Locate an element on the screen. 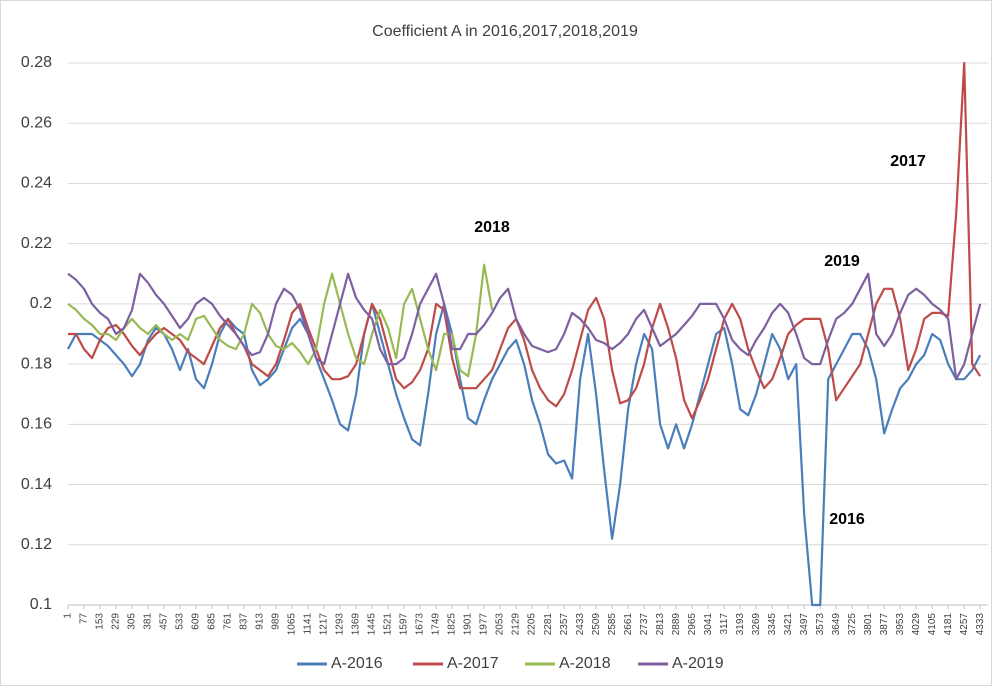 This screenshot has height=686, width=992. y-tick-label: 0.2 is located at coordinates (41, 303).